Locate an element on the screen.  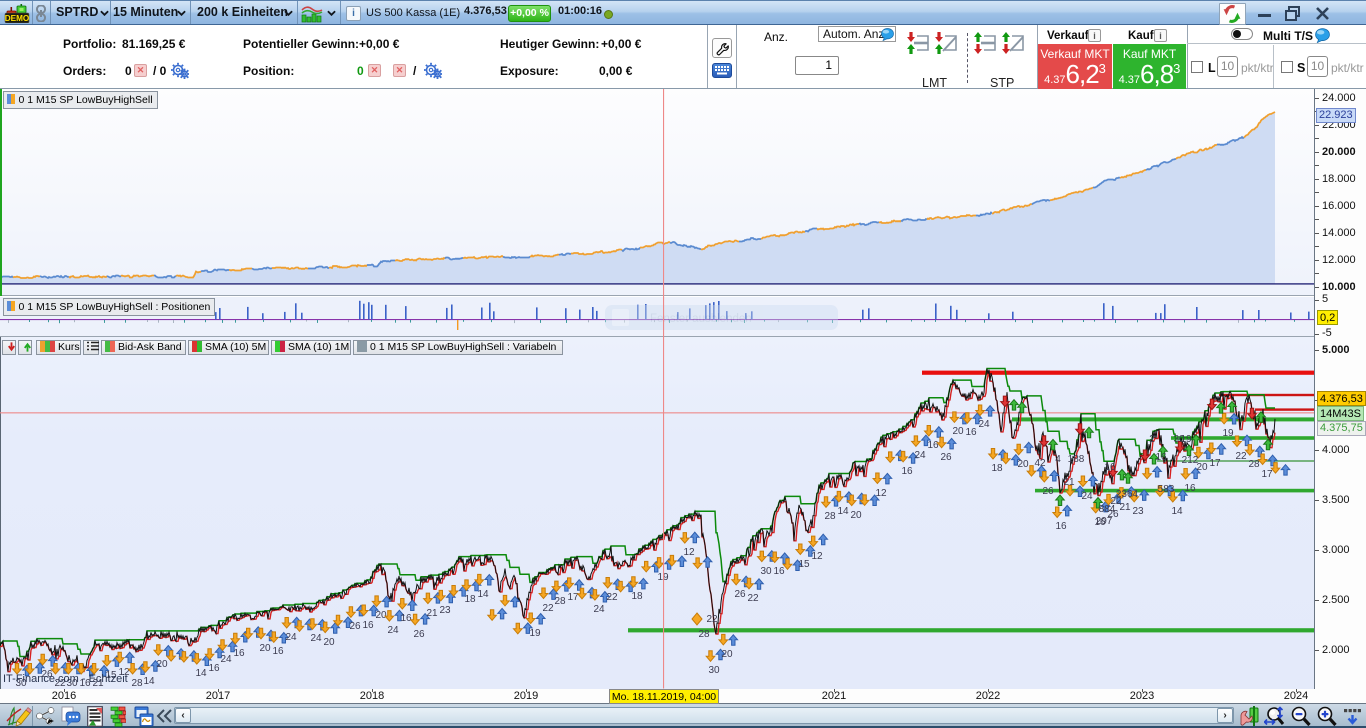
svg-text: 884 is located at coordinates (1107, 509).